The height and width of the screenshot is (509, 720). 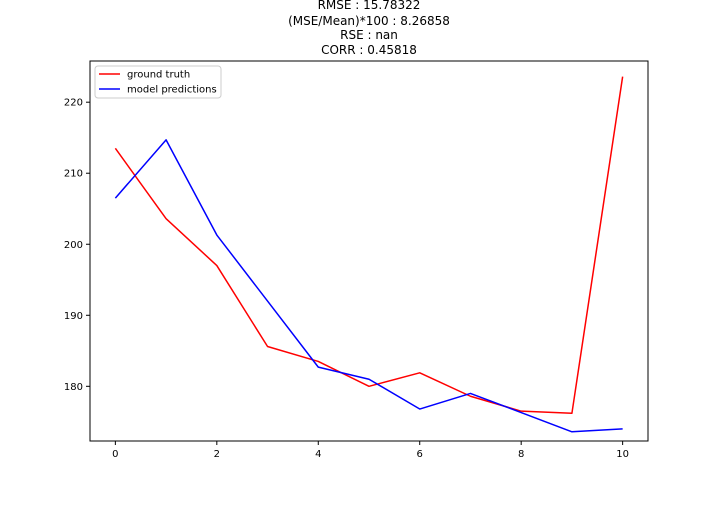 What do you see at coordinates (172, 90) in the screenshot?
I see `legend-label-model-predictions: model predictions` at bounding box center [172, 90].